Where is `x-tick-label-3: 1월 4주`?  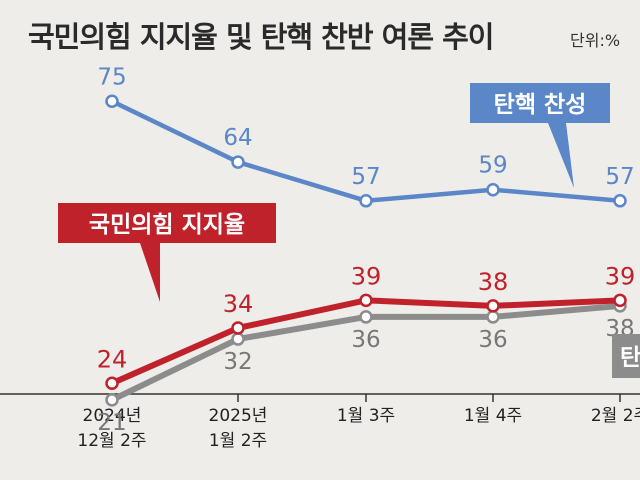
x-tick-label-3: 1월 4주 is located at coordinates (493, 416).